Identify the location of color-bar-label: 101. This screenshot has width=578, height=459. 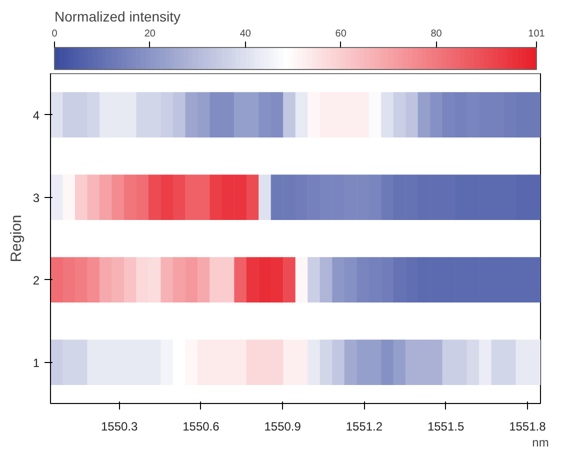
(537, 34).